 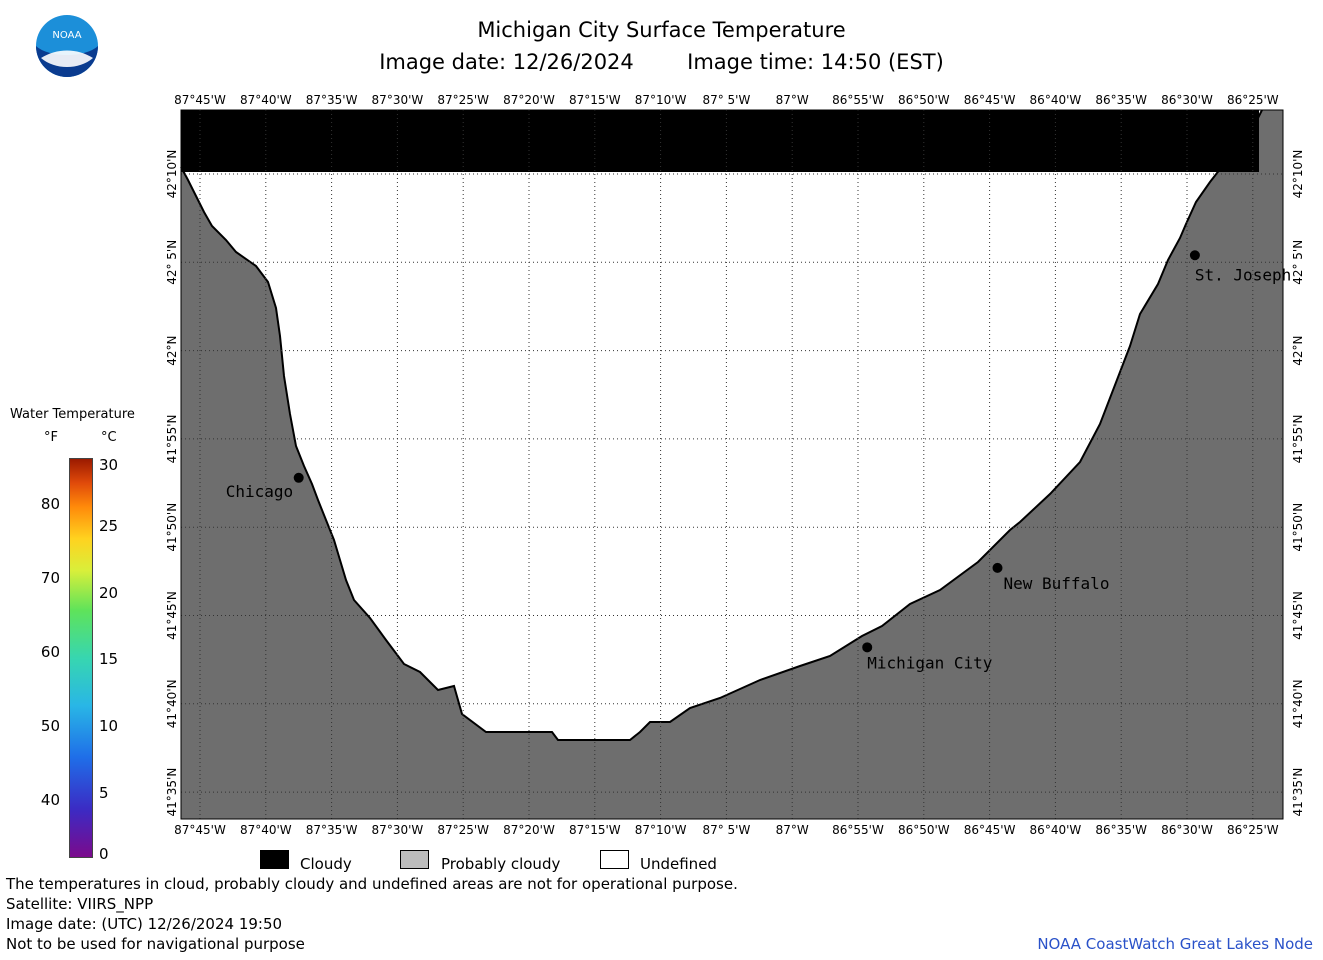 What do you see at coordinates (109, 593) in the screenshot?
I see `c-tick: 20` at bounding box center [109, 593].